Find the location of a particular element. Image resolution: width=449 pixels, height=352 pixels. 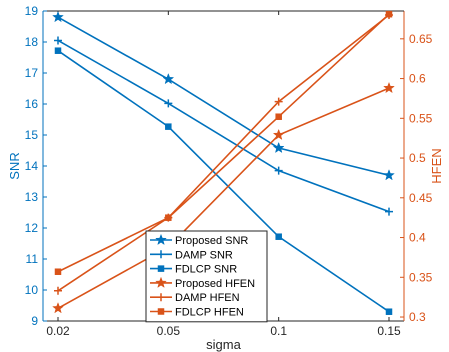

x-tick-label: 0.02 is located at coordinates (58, 331).